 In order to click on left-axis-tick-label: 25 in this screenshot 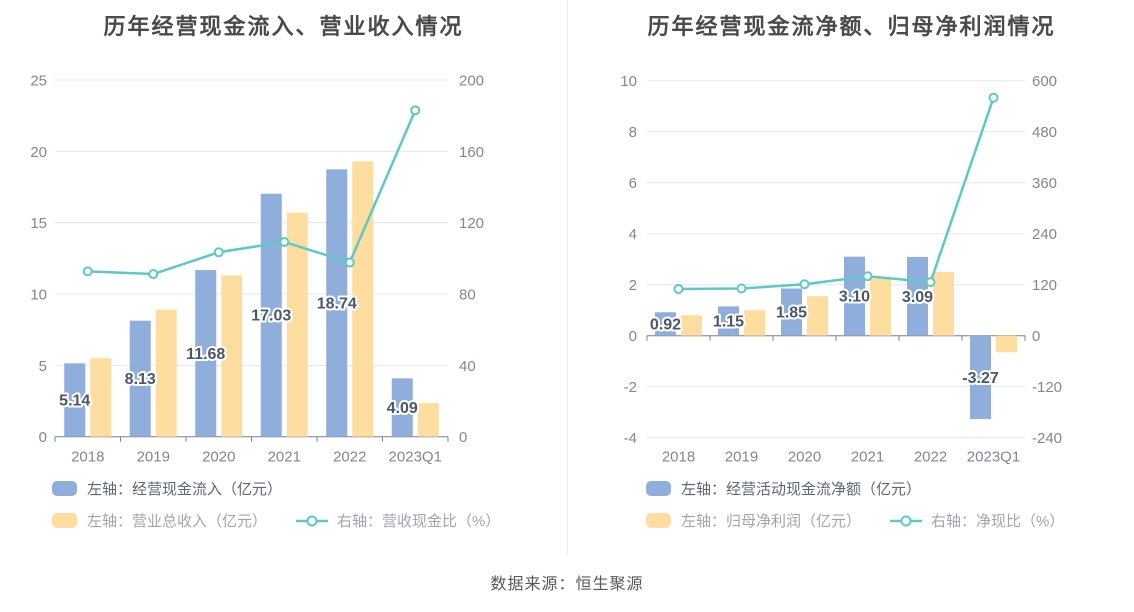, I will do `click(38, 81)`.